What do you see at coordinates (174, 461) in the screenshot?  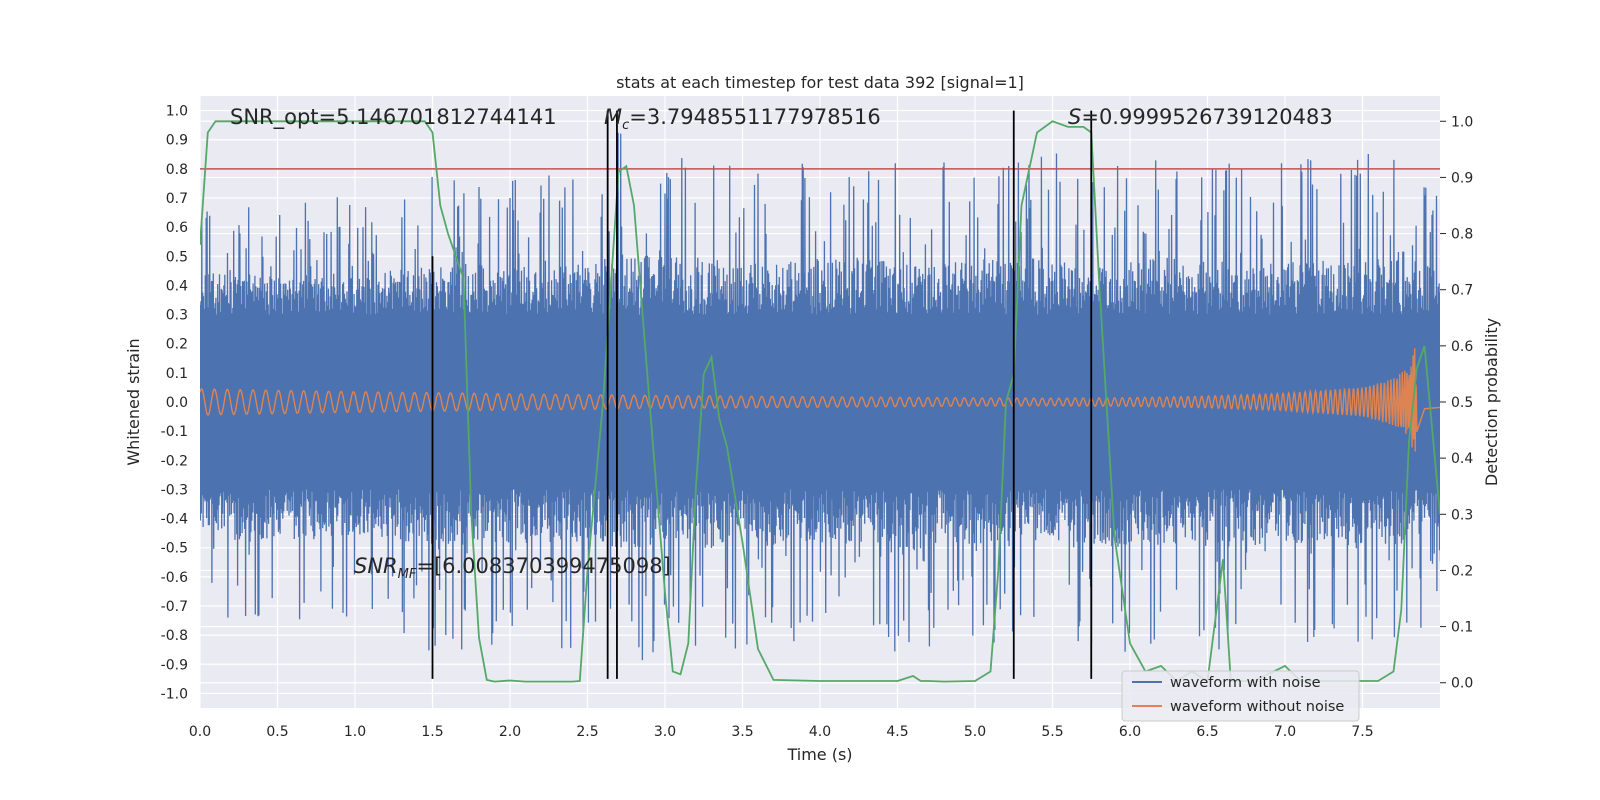 I see `y-tick-label: -0.2` at bounding box center [174, 461].